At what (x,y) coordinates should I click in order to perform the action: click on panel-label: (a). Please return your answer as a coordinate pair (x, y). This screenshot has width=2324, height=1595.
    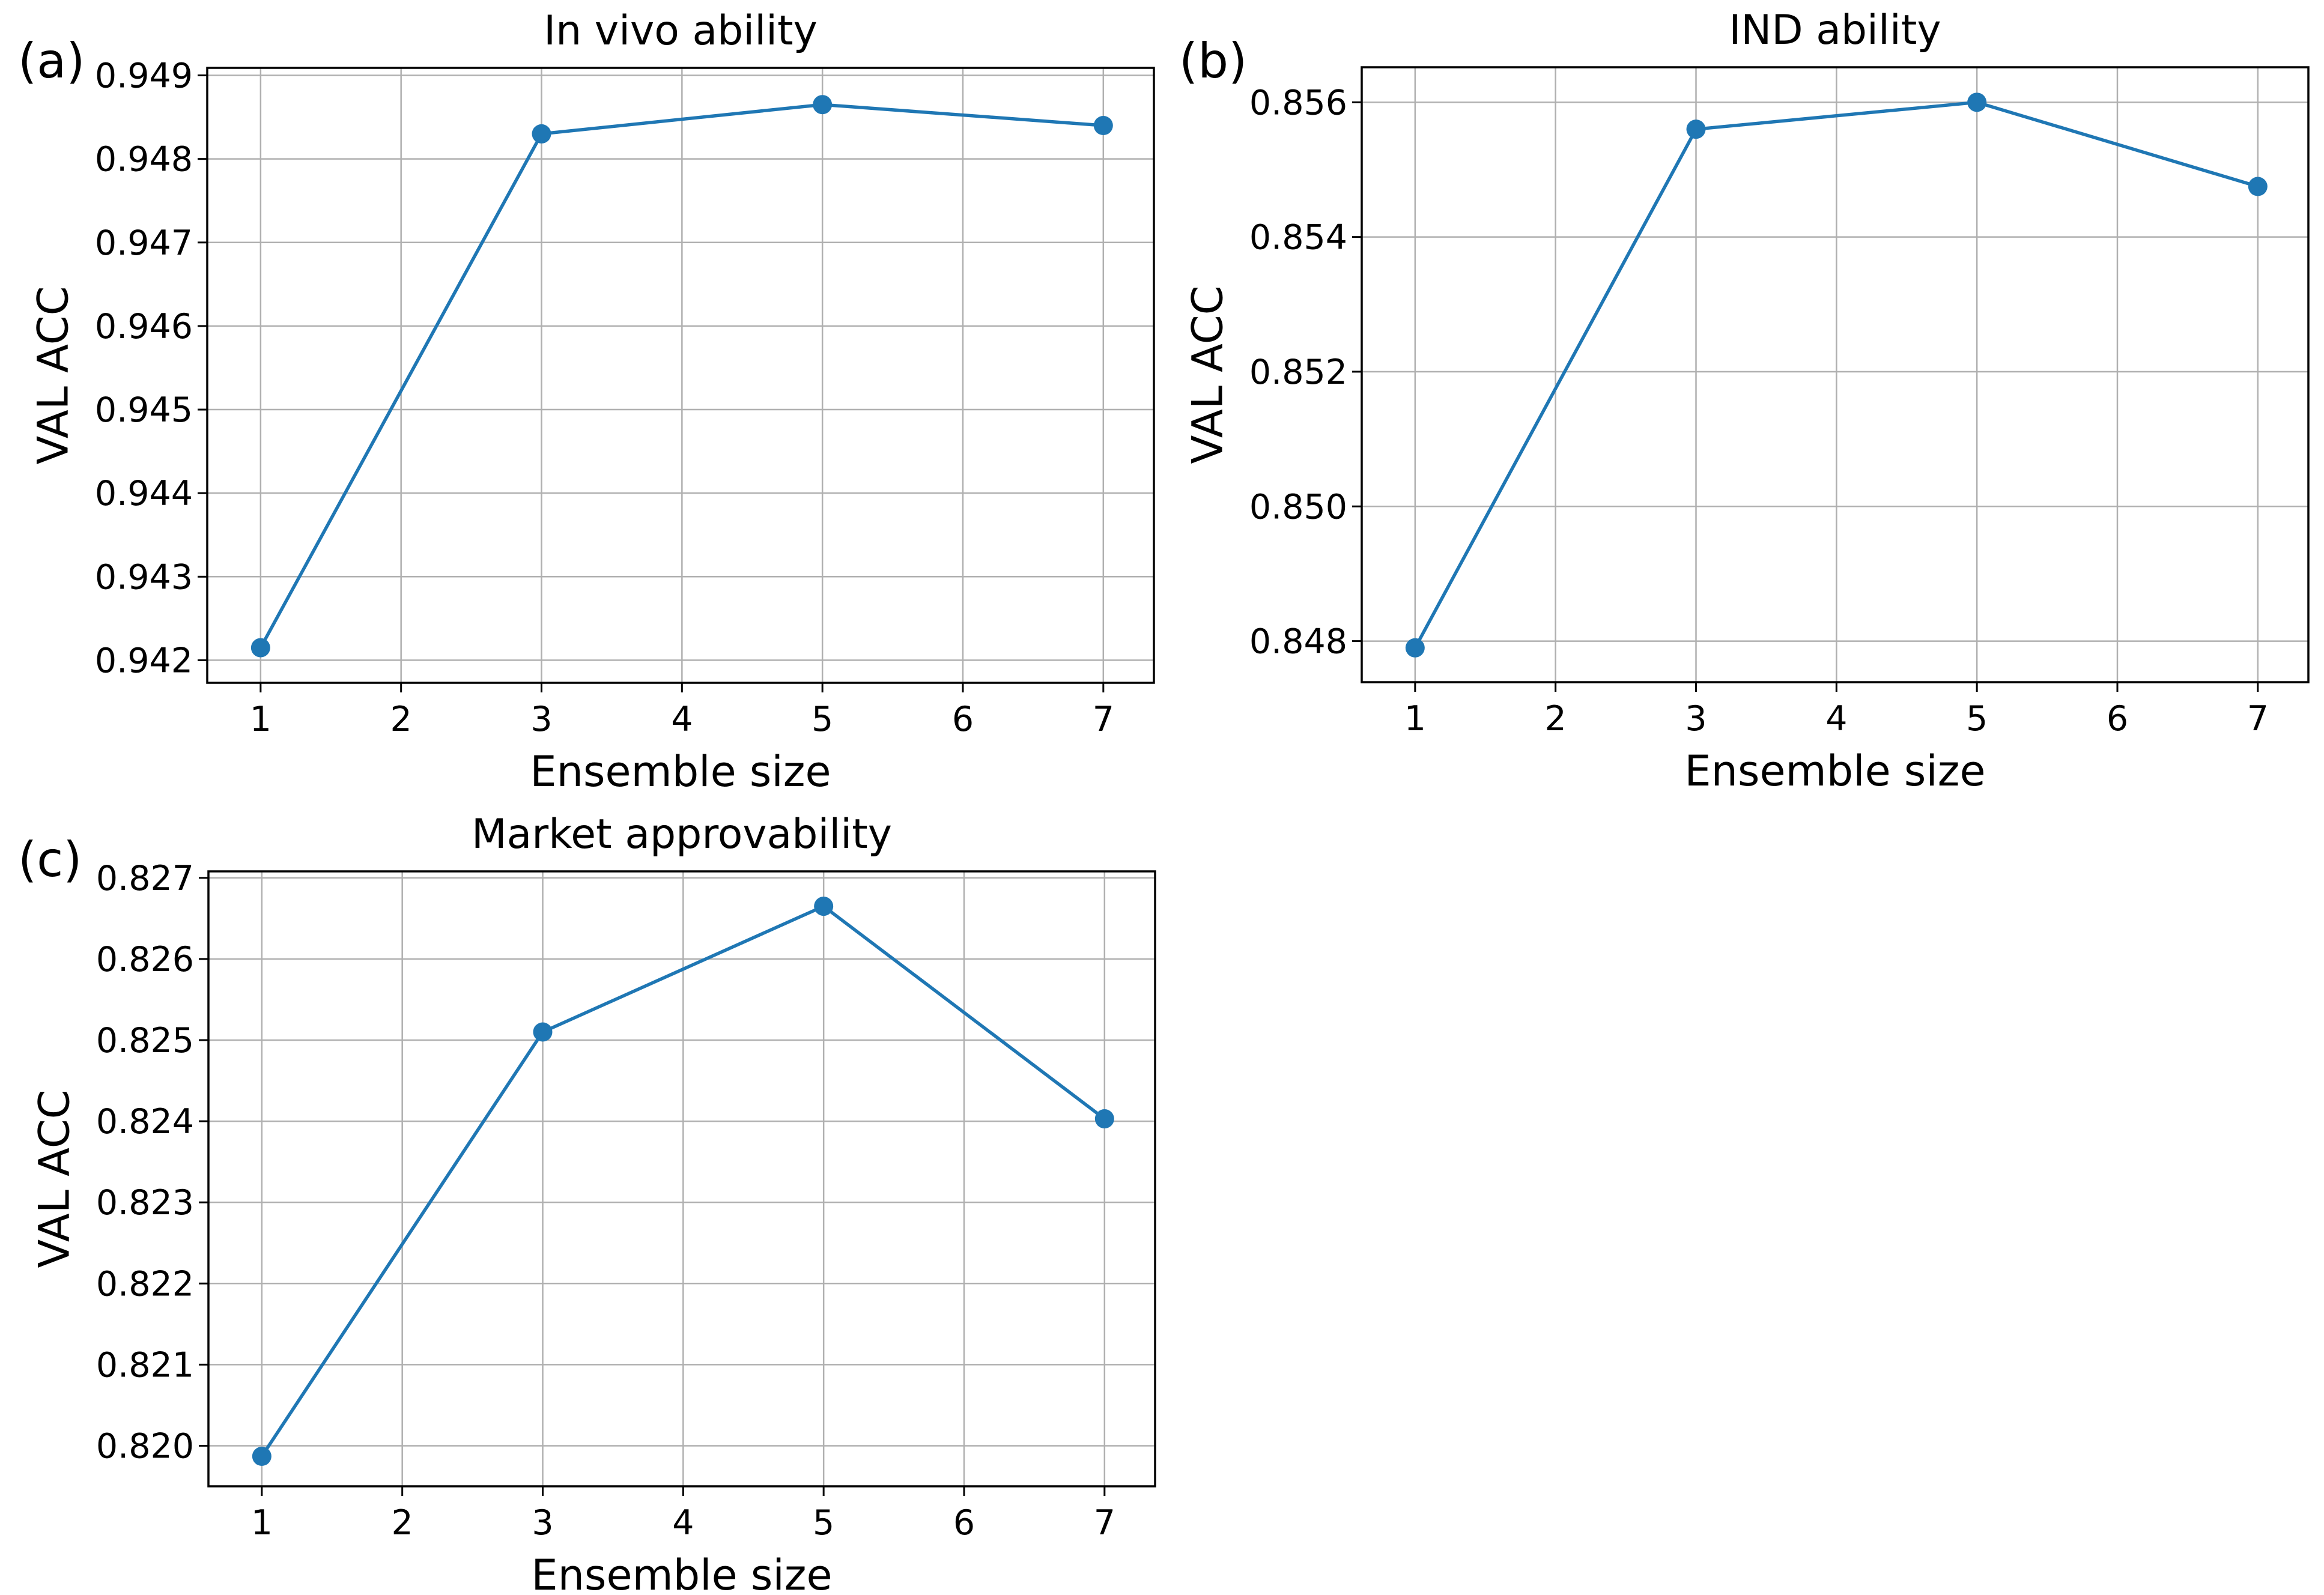
    Looking at the image, I should click on (51, 61).